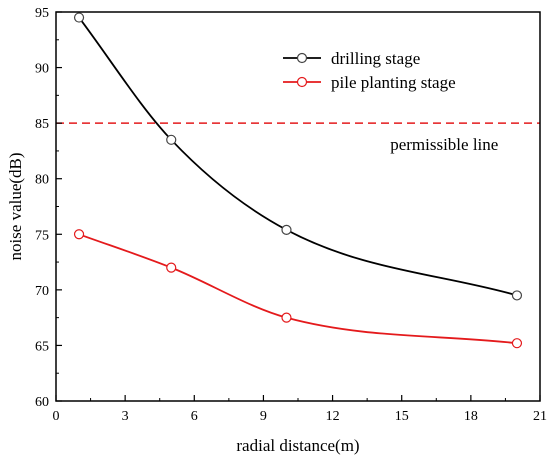 The width and height of the screenshot is (550, 461). Describe the element at coordinates (444, 144) in the screenshot. I see `permissible-line-label: permissible line` at that location.